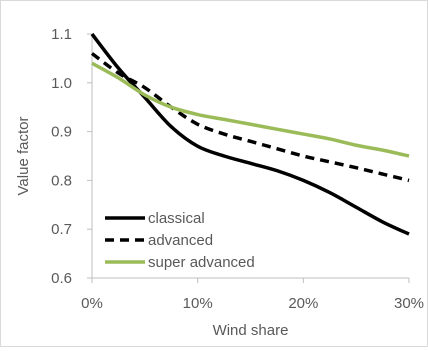  I want to click on legend-label: super advanced, so click(201, 262).